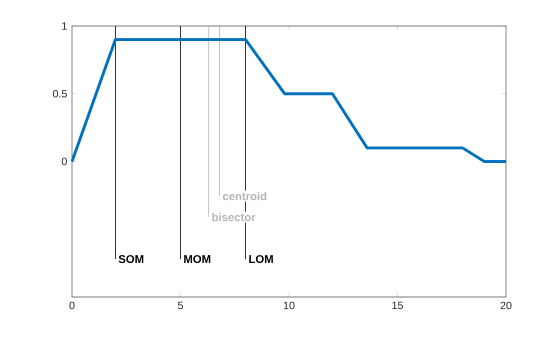 The image size is (560, 337). I want to click on x-tick-label: 20, so click(506, 306).